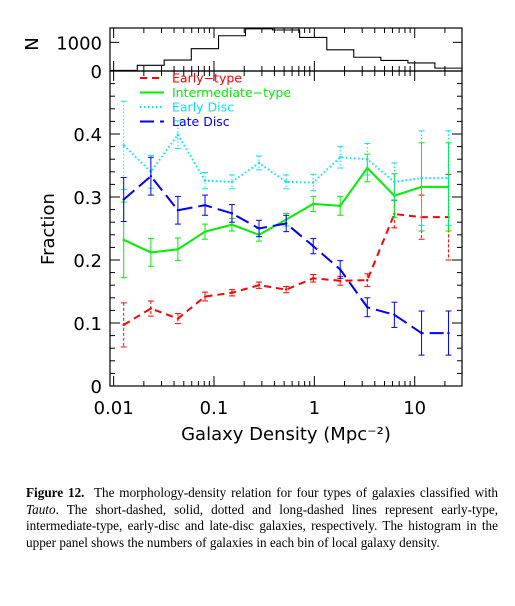  I want to click on histogram-panel: 0 1000 N, so click(242, 55).